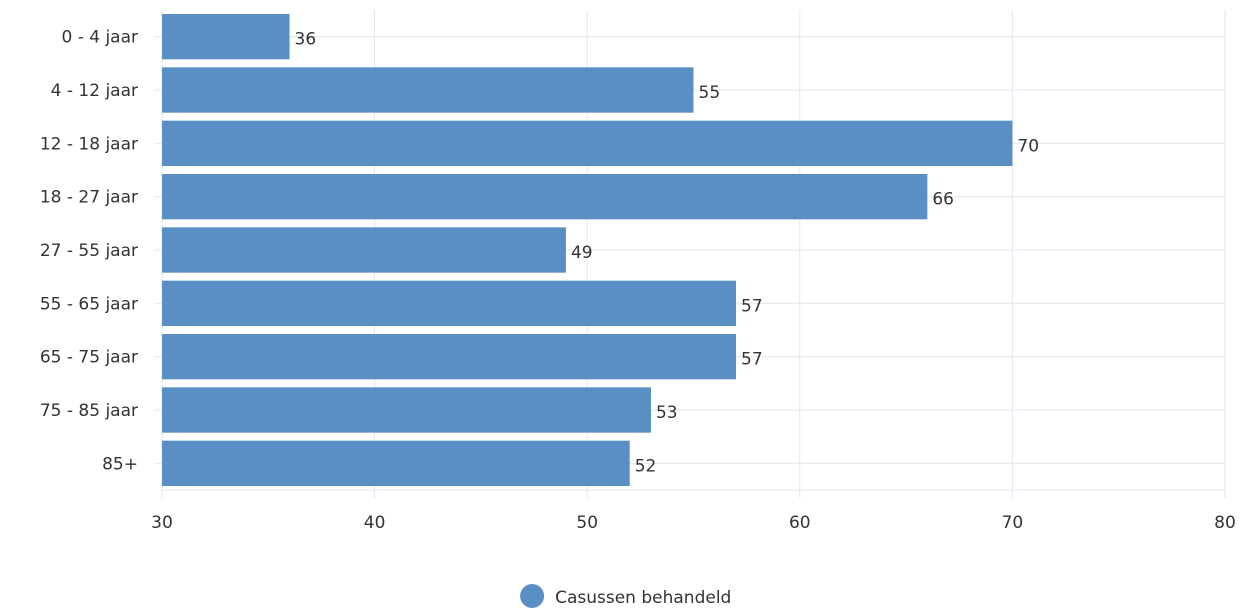 This screenshot has height=612, width=1247. I want to click on data-label: 52, so click(646, 466).